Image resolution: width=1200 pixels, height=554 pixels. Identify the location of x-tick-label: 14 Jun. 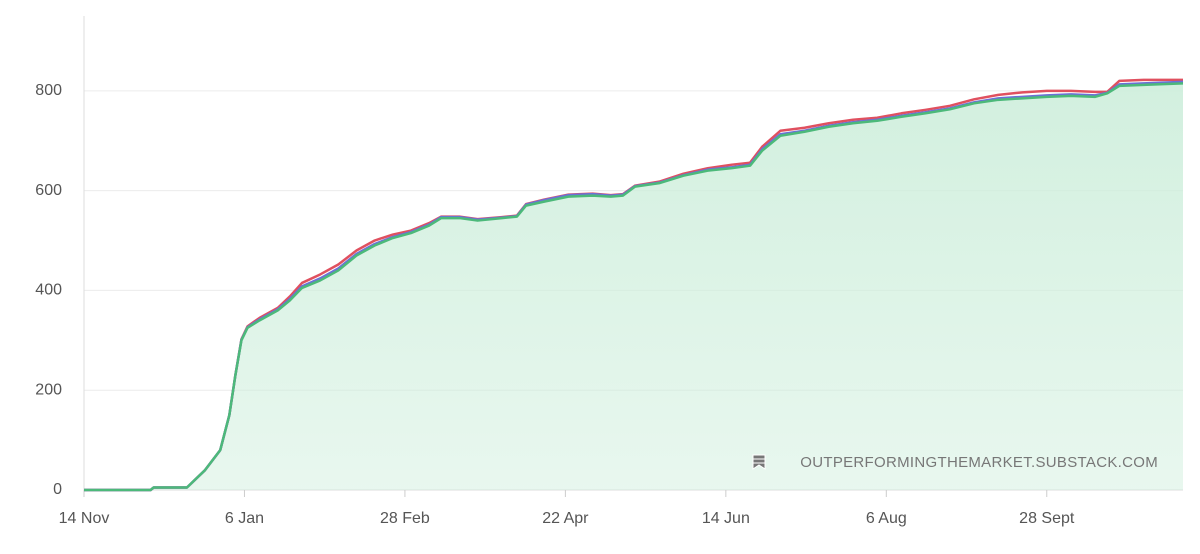
(726, 518).